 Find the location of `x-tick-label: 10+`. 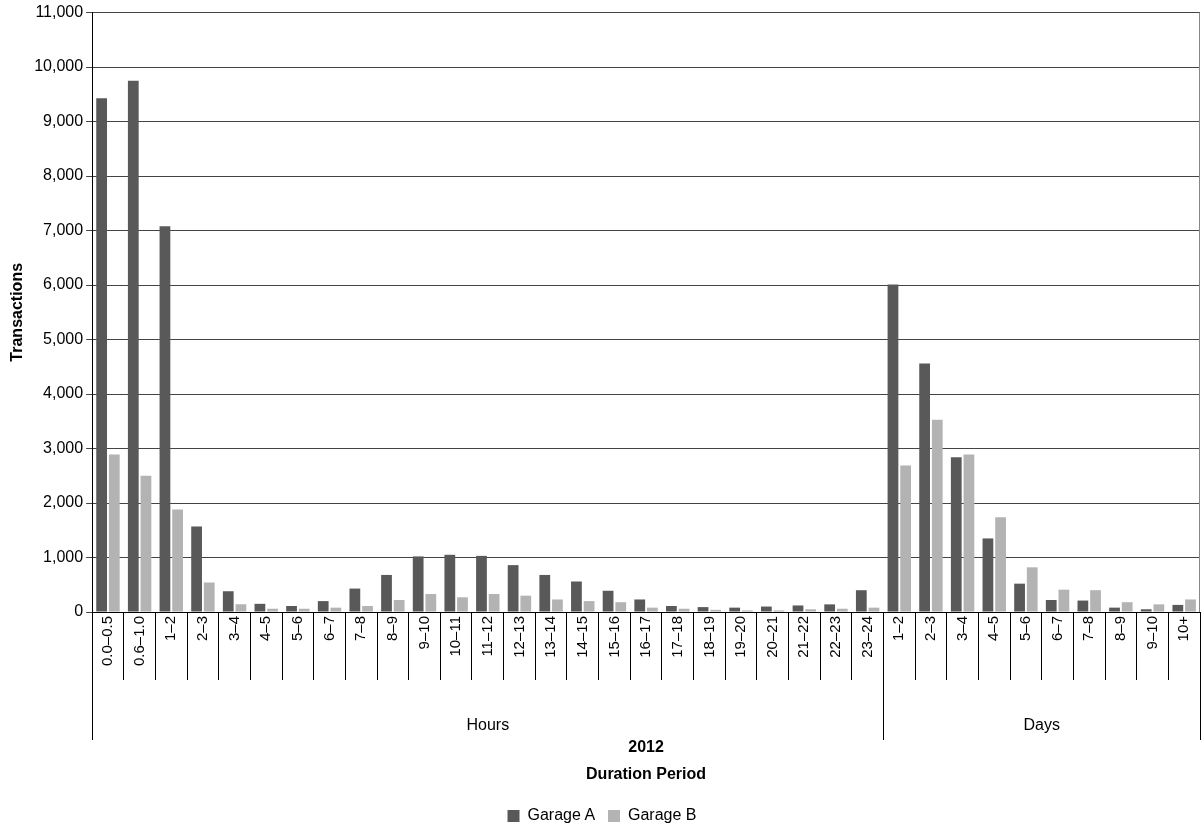

x-tick-label: 10+ is located at coordinates (1183, 628).